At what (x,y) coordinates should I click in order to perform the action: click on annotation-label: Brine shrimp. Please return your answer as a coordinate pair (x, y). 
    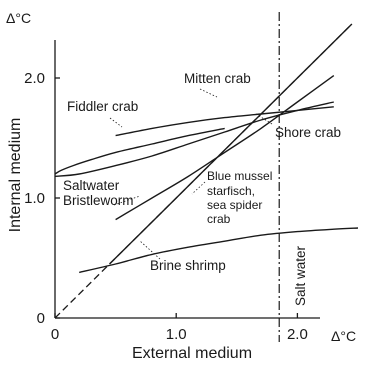
    Looking at the image, I should click on (188, 265).